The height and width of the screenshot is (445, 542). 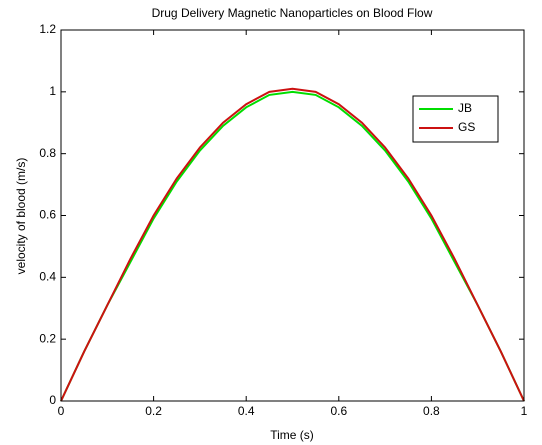 What do you see at coordinates (292, 435) in the screenshot?
I see `x-axis-label: Time (s)` at bounding box center [292, 435].